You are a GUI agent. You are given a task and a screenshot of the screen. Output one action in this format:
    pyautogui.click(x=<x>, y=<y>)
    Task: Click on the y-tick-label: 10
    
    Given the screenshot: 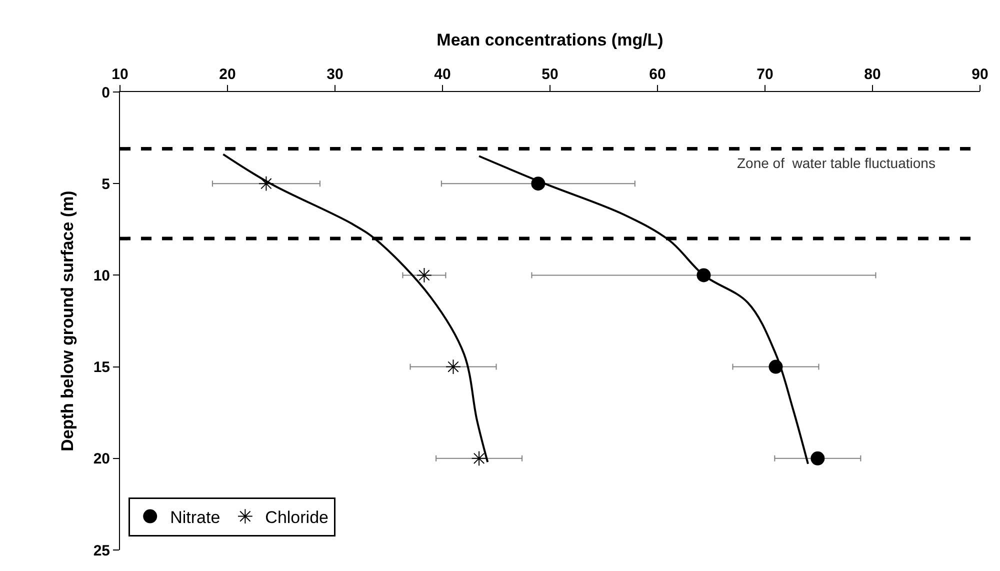 What is the action you would take?
    pyautogui.click(x=101, y=275)
    